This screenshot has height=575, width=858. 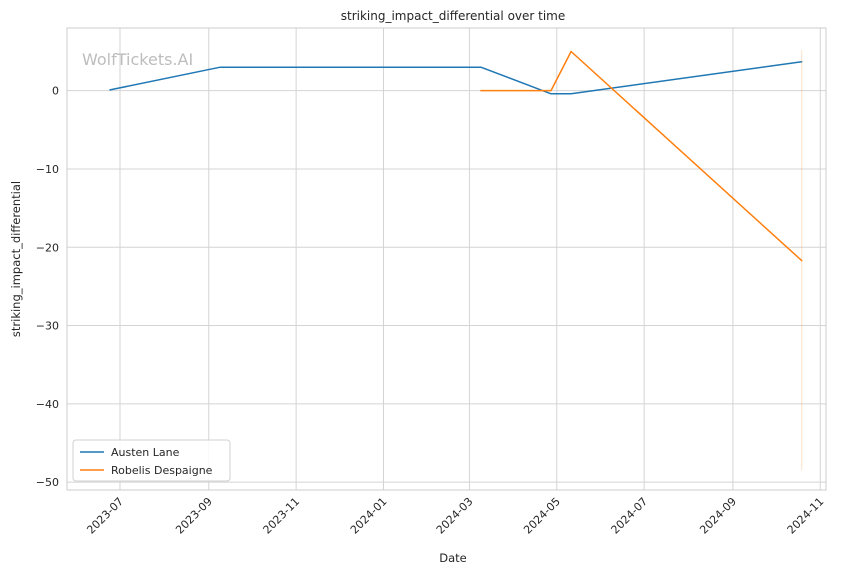 I want to click on legend-label-austen-lane: Austen Lane, so click(x=145, y=452).